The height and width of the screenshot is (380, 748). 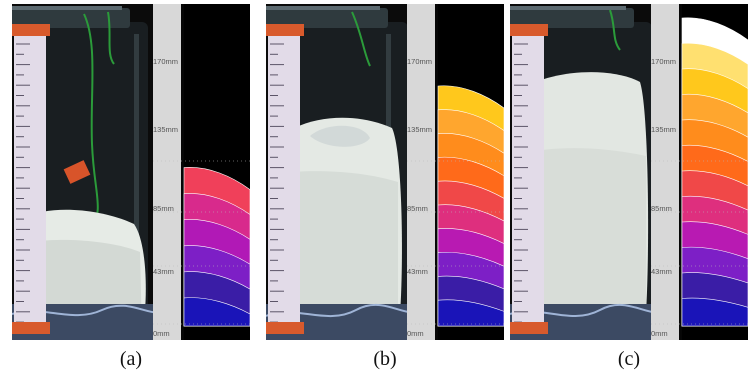 What do you see at coordinates (629, 359) in the screenshot?
I see `caption-c: (c)` at bounding box center [629, 359].